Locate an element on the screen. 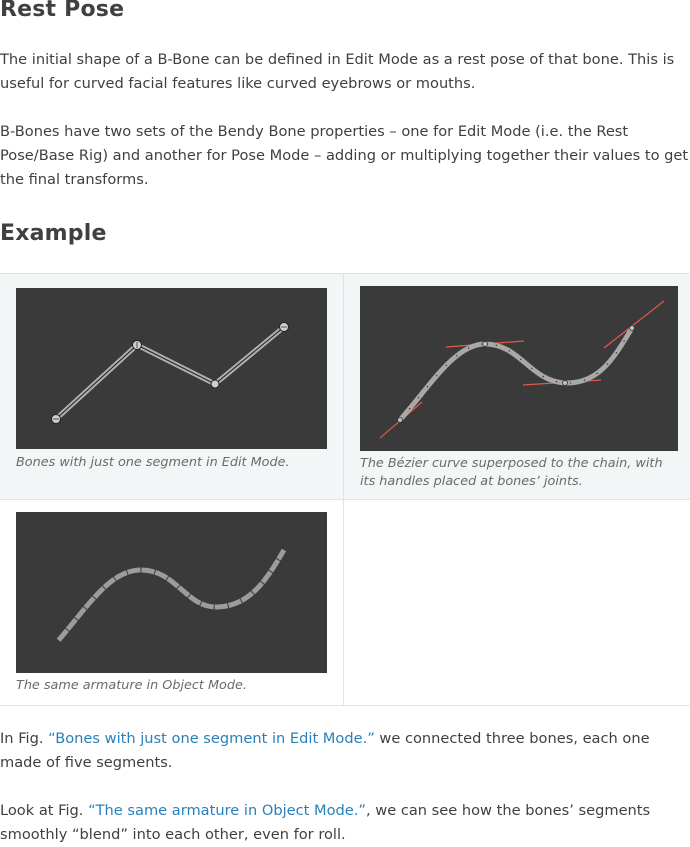 The image size is (690, 847). paragraph-text: Look at Fig. is located at coordinates (44, 810).